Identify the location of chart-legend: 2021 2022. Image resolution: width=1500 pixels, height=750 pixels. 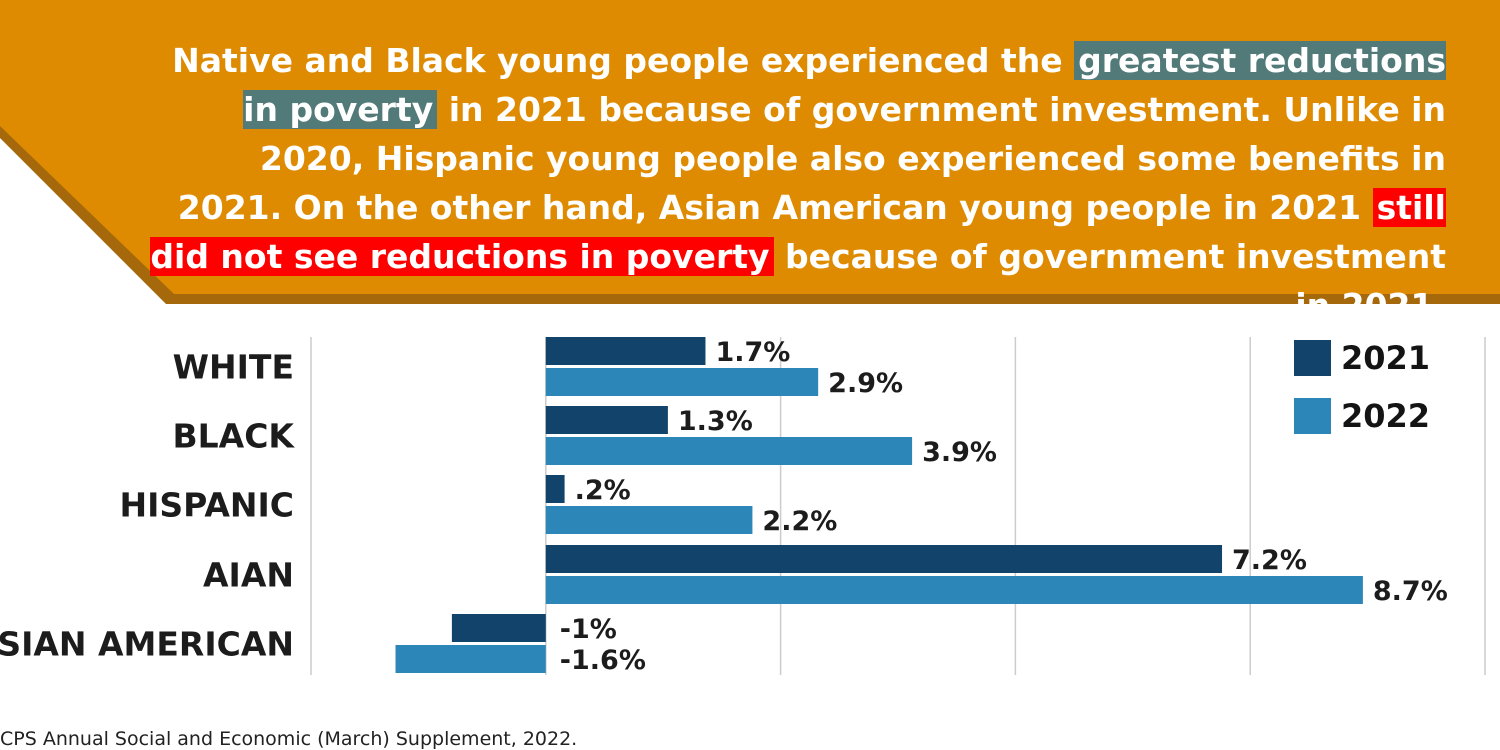
(1362, 397).